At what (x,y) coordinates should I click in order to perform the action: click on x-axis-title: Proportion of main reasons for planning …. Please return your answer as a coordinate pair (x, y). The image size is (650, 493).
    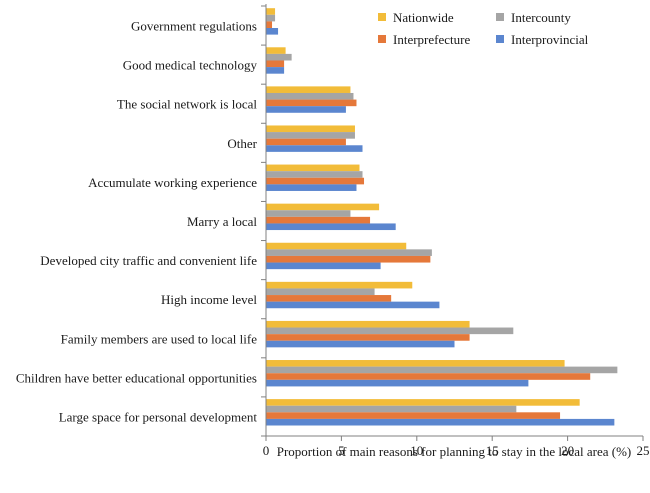
    Looking at the image, I should click on (454, 451).